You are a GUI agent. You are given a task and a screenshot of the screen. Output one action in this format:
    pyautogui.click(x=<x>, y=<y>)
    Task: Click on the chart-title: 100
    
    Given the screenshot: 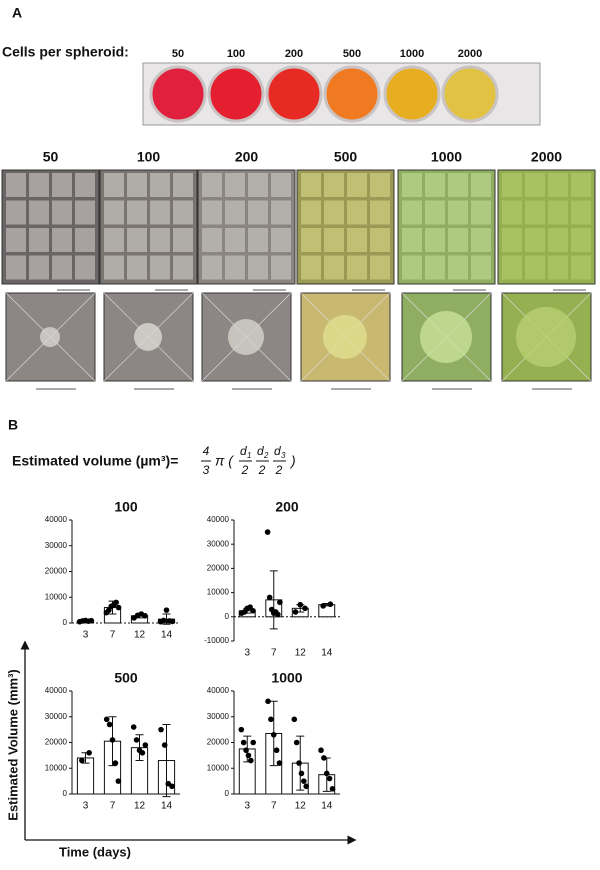 What is the action you would take?
    pyautogui.click(x=126, y=507)
    